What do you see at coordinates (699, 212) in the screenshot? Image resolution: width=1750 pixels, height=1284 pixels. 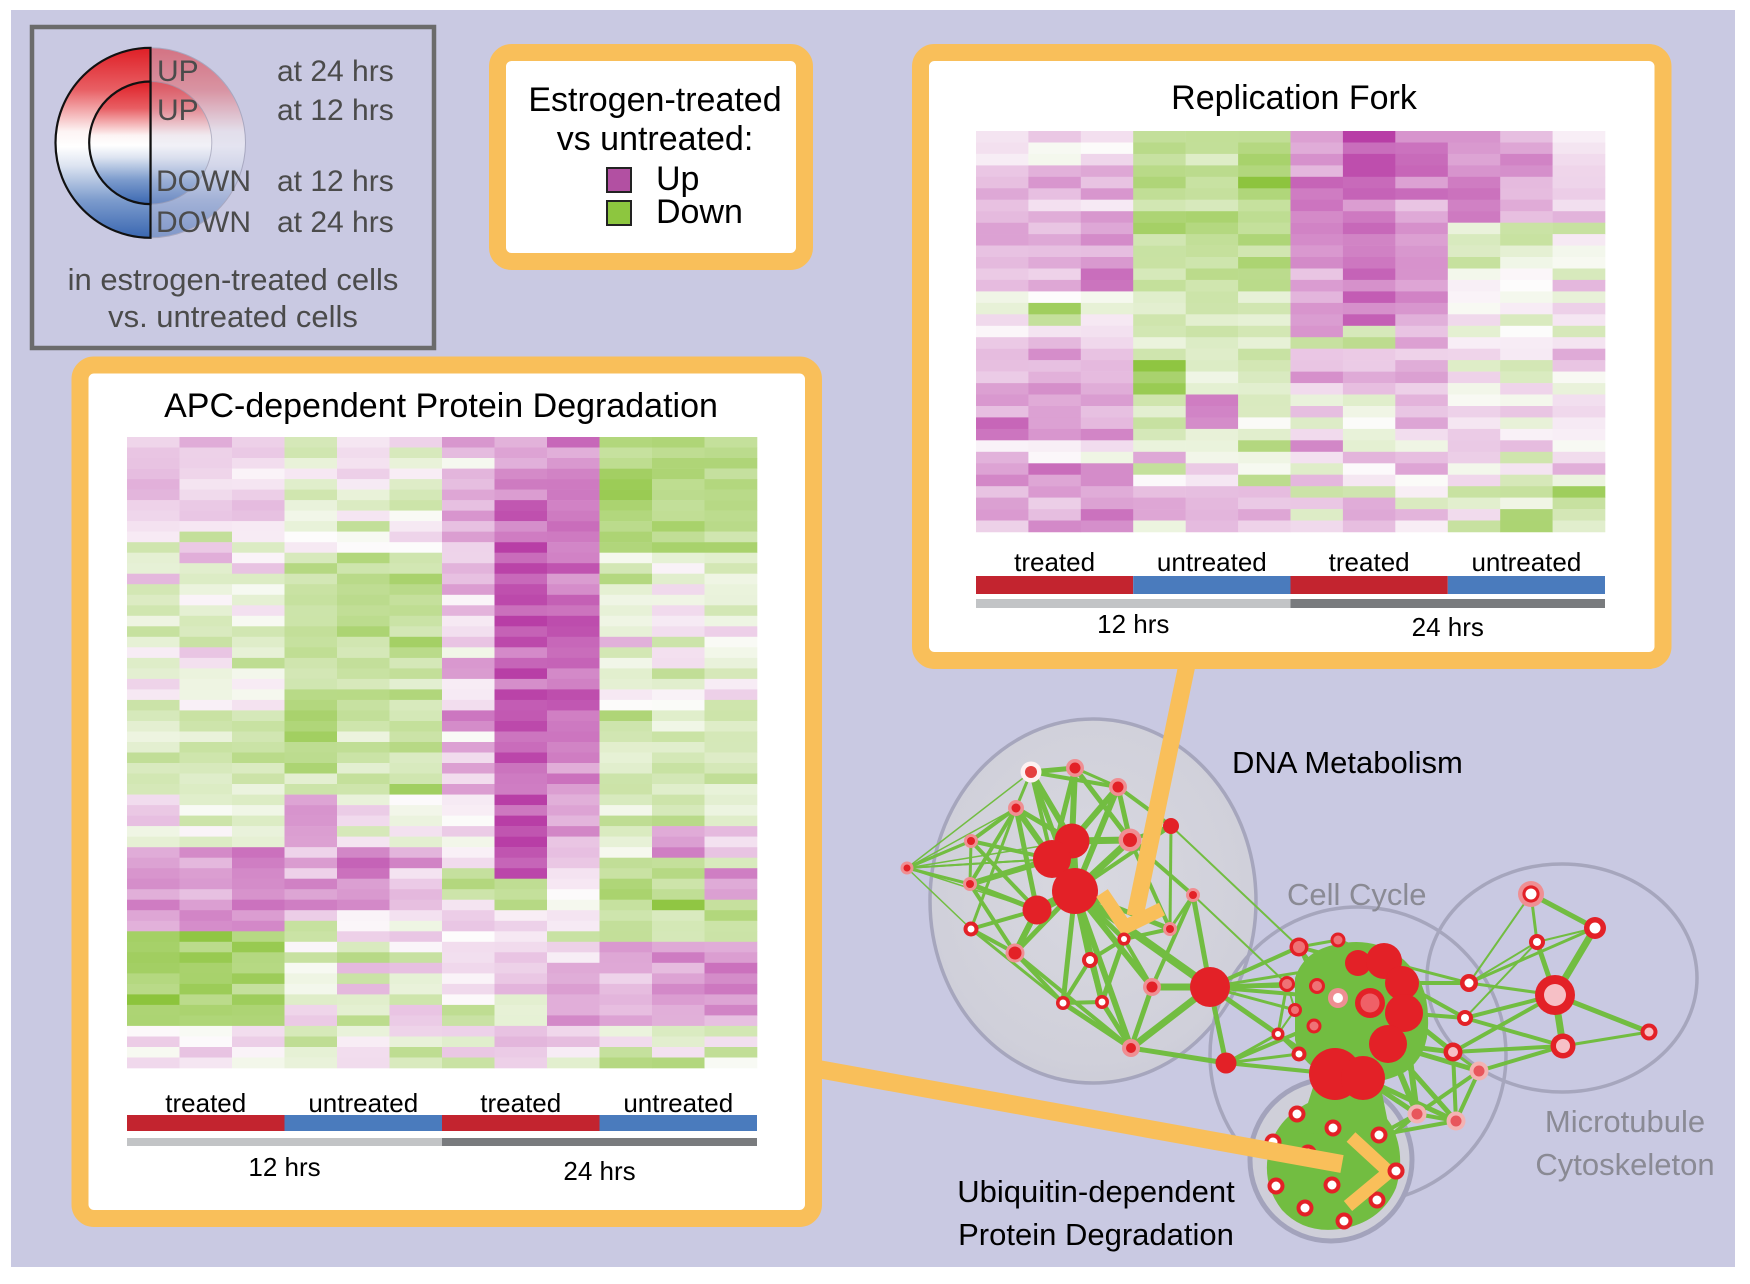 I see `svg-text: Down` at bounding box center [699, 212].